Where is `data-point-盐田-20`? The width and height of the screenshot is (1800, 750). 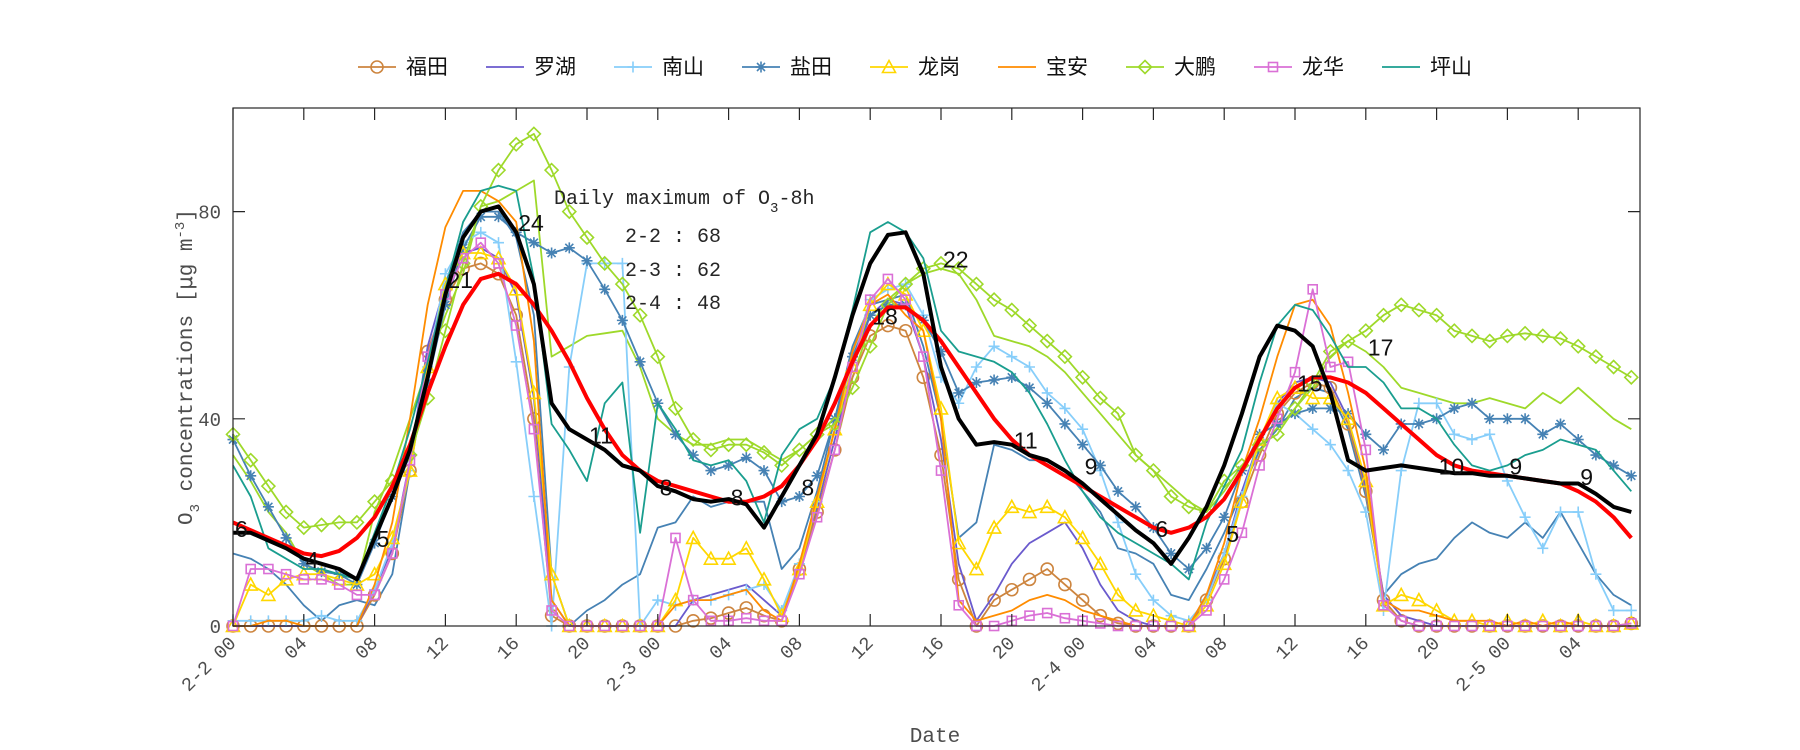
data-point-盐田-20 is located at coordinates (587, 261).